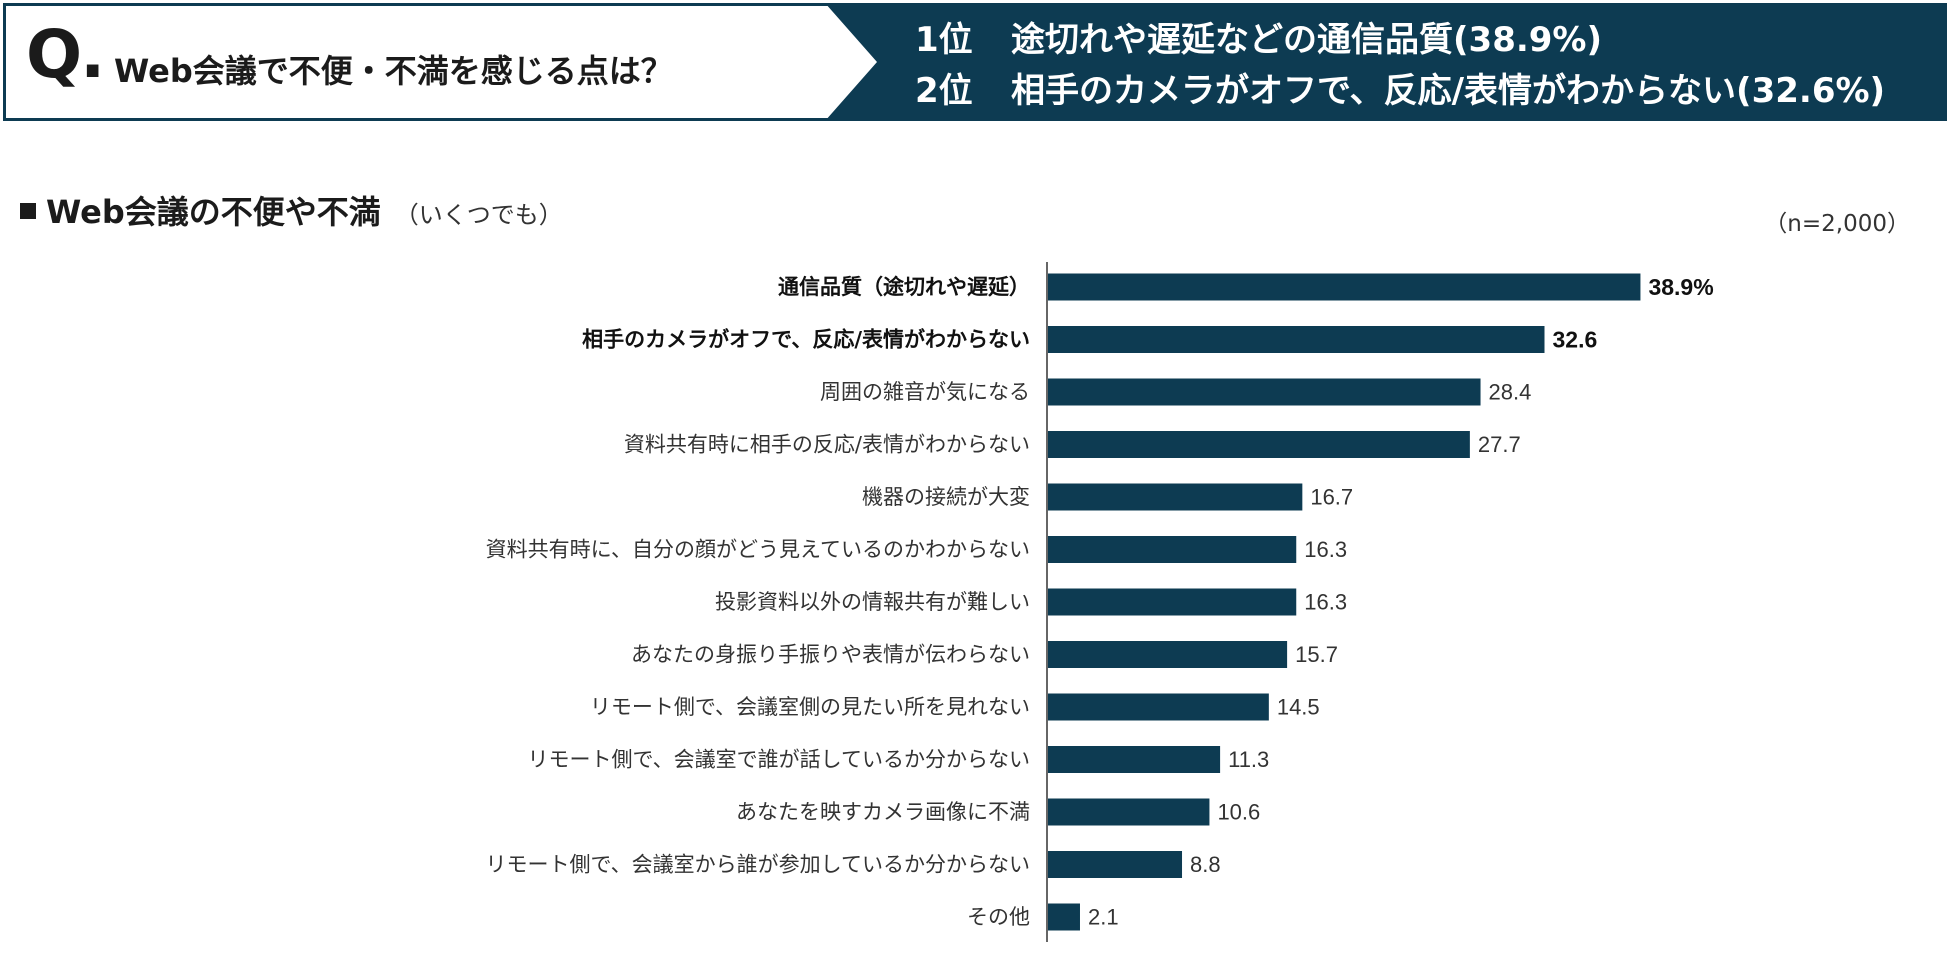 The image size is (1950, 958). What do you see at coordinates (1680, 287) in the screenshot?
I see `value-label: 38.9%` at bounding box center [1680, 287].